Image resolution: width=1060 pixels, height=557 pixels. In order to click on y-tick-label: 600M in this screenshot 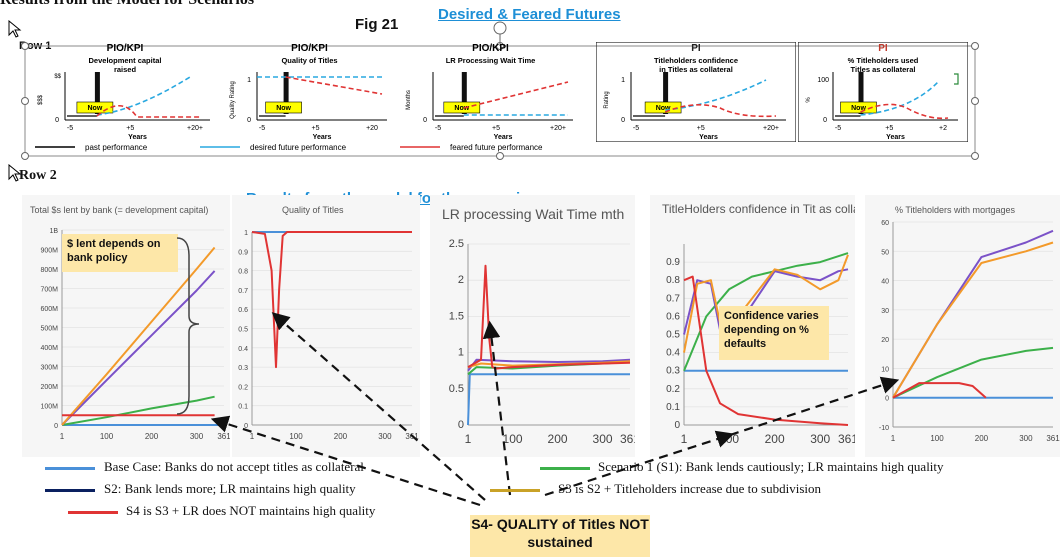, I will do `click(49, 309)`.